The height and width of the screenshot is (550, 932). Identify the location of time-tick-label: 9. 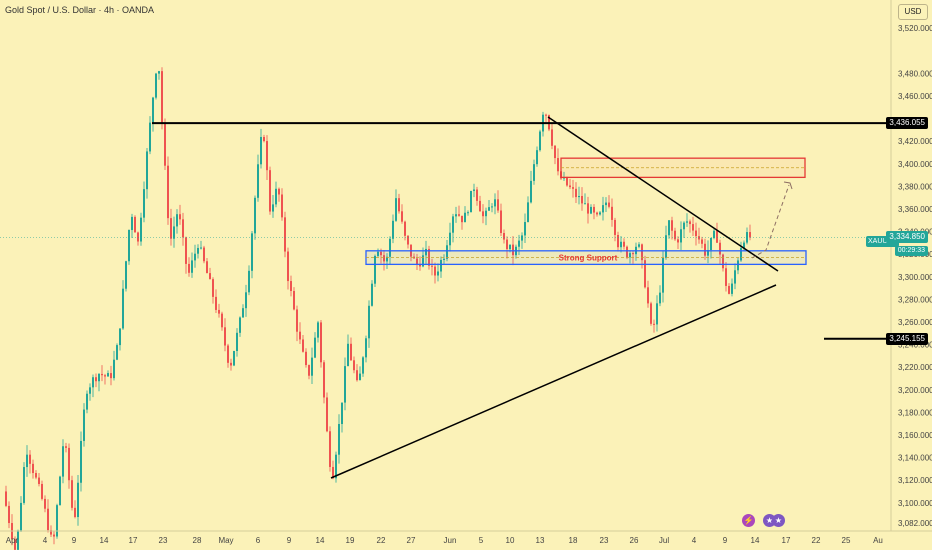
(74, 540).